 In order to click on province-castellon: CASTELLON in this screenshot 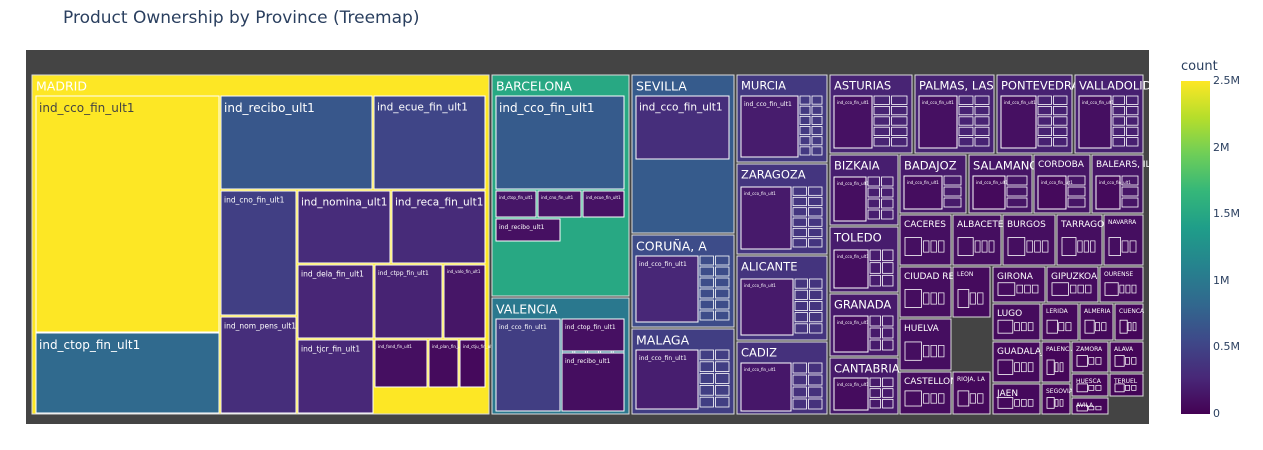, I will do `click(928, 393)`.